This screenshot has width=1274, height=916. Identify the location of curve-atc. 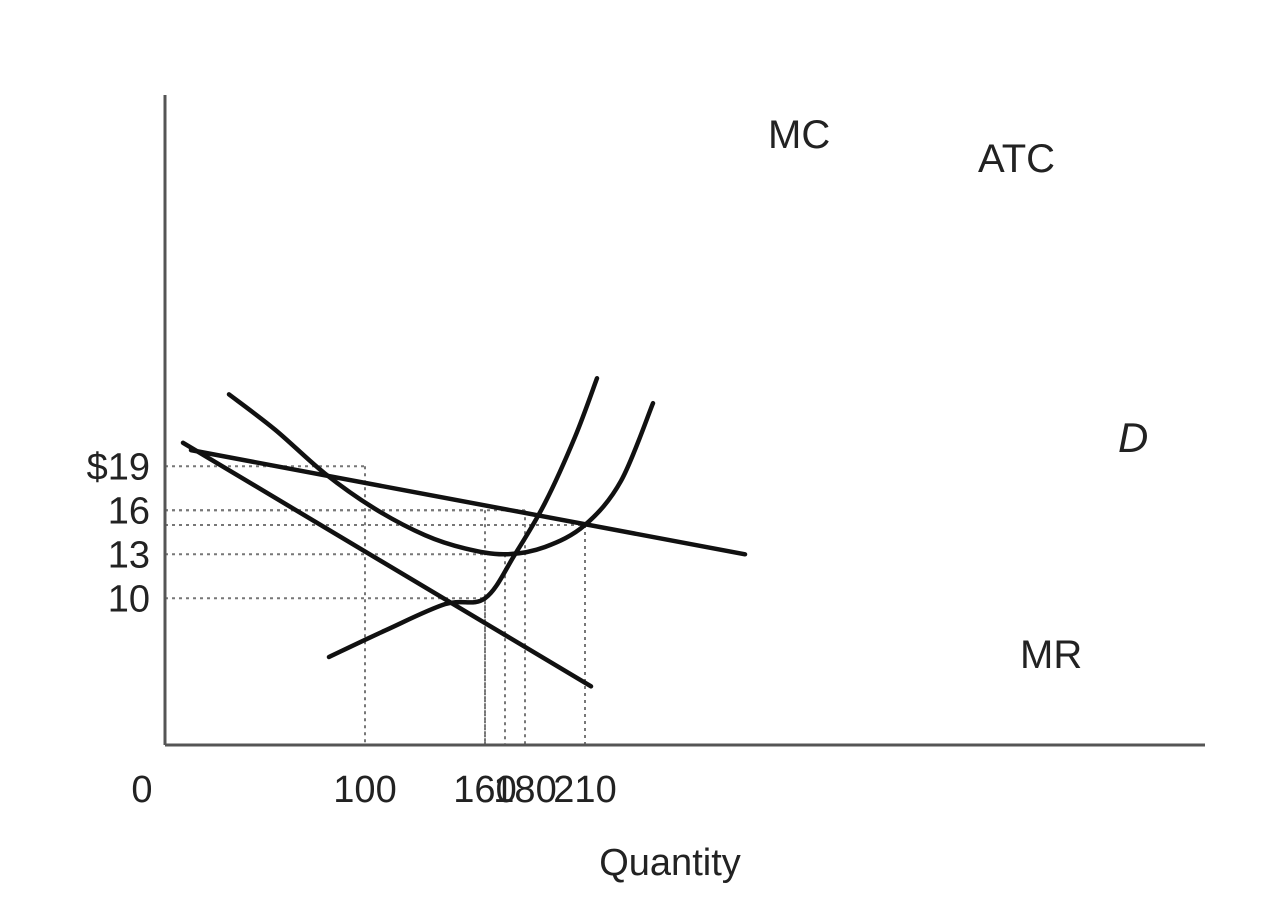
(441, 474).